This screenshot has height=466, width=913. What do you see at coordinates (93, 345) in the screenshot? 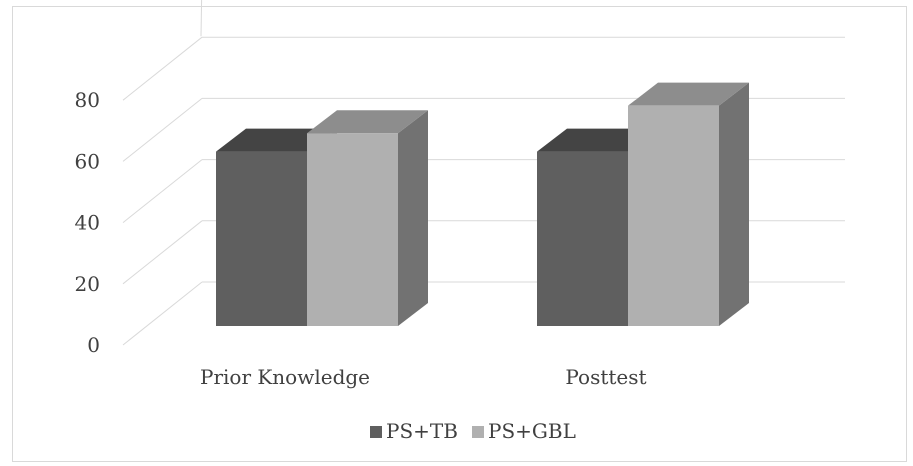
I see `y-tick-label: 0` at bounding box center [93, 345].